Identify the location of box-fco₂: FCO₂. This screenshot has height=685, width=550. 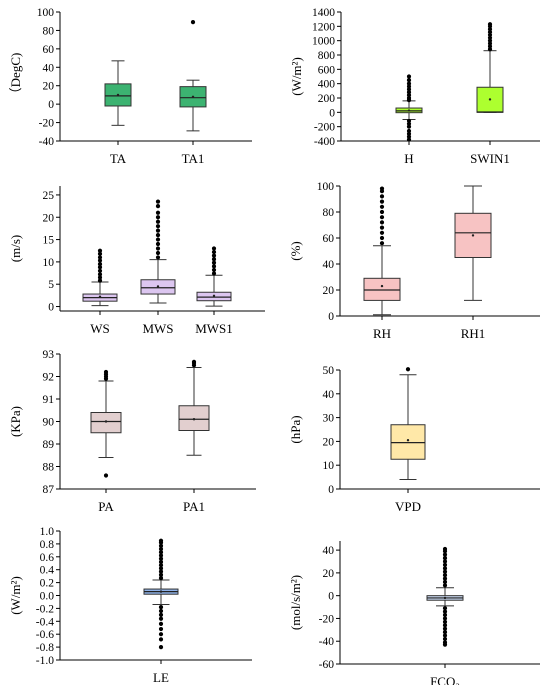
(445, 615).